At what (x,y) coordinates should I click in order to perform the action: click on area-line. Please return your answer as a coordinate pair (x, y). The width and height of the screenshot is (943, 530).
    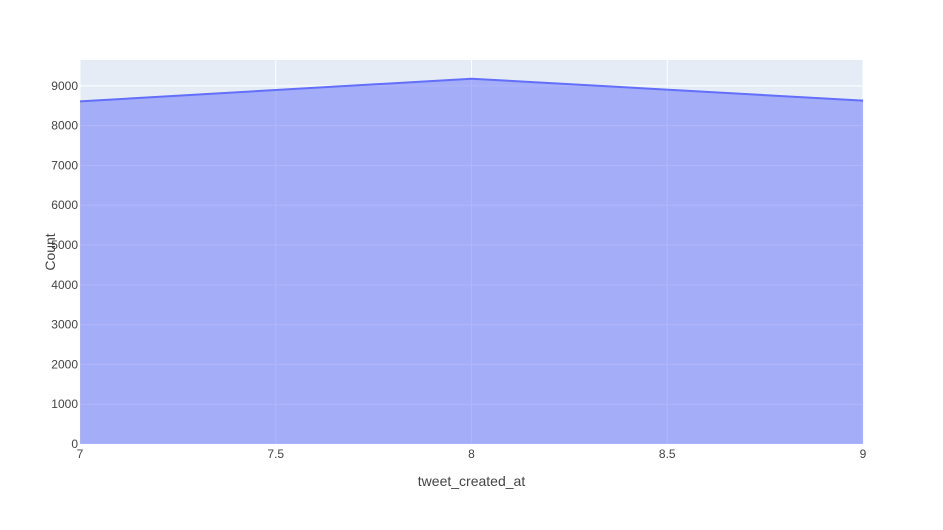
    Looking at the image, I should click on (471, 90).